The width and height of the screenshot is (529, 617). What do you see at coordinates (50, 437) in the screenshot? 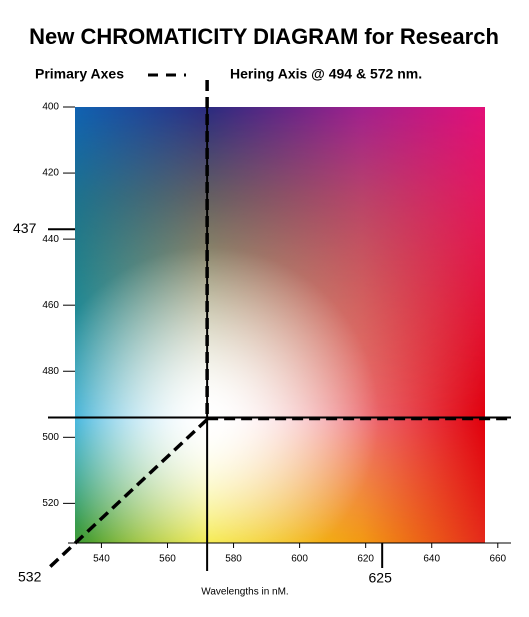
I see `y-tick-label: 500` at bounding box center [50, 437].